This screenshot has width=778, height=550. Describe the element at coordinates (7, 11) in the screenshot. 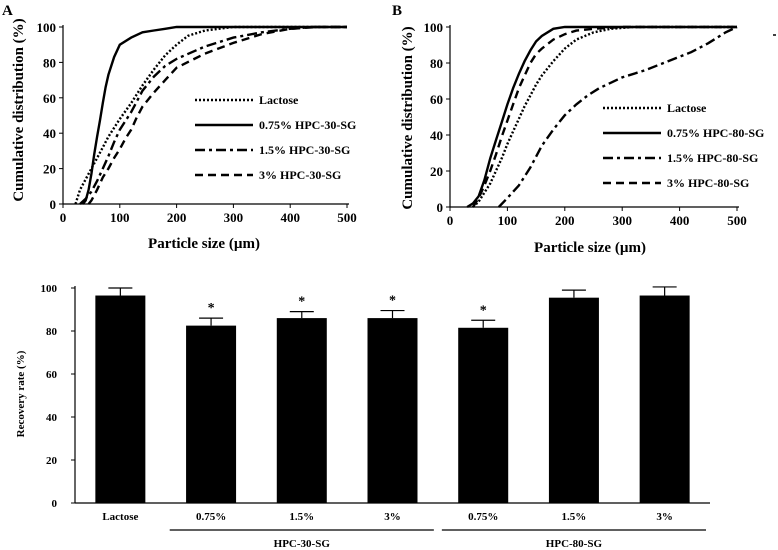

I see `panel-a-label: A` at that location.